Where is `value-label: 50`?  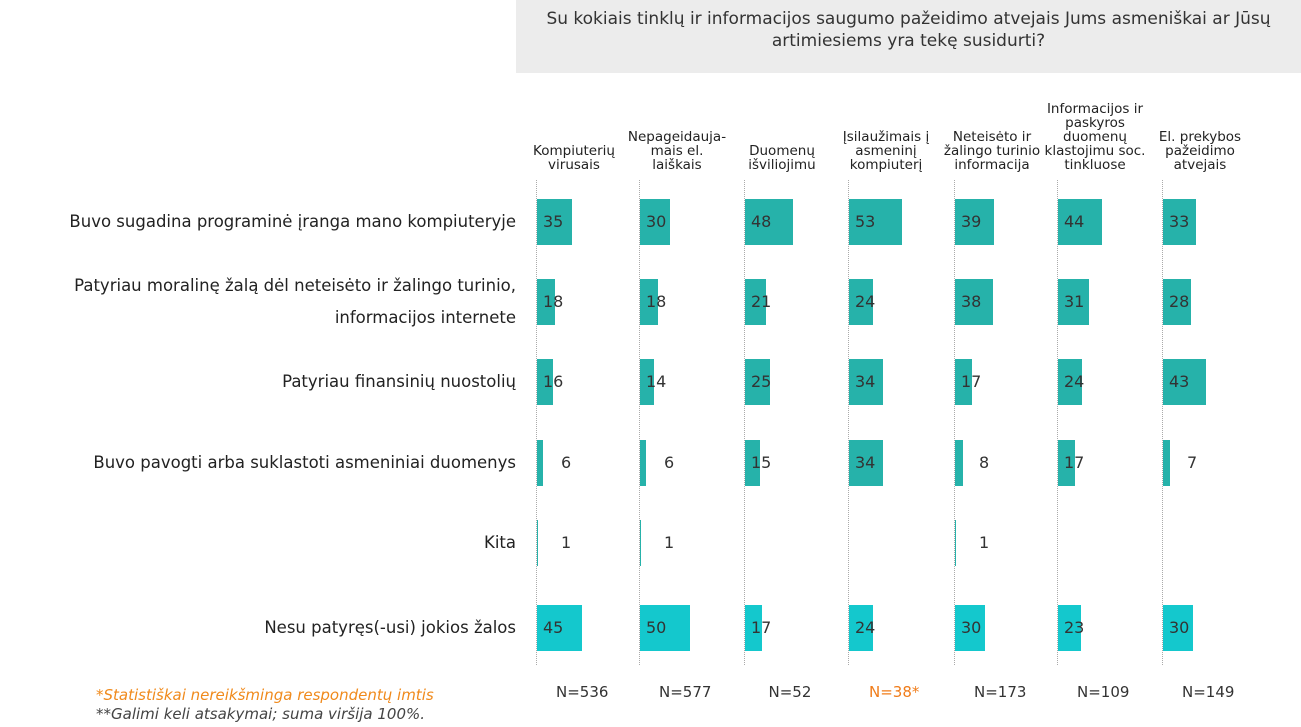
value-label: 50 is located at coordinates (656, 627).